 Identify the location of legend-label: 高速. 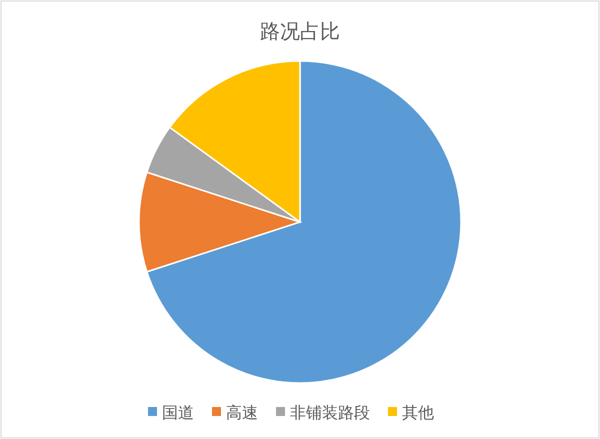
(242, 412).